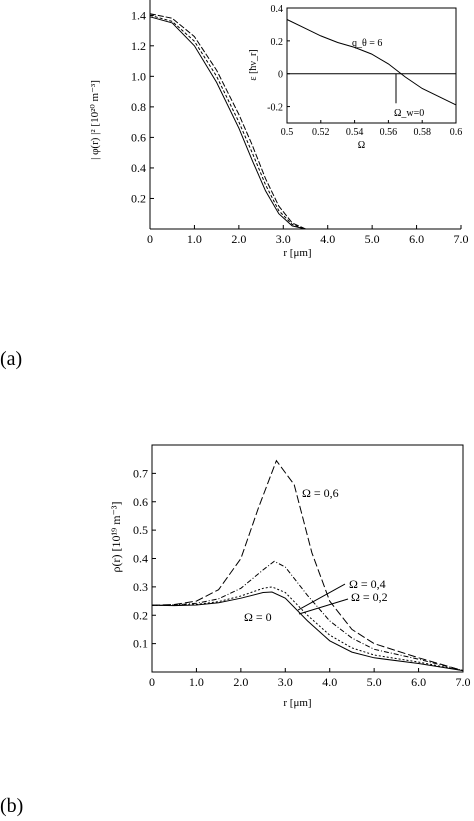 The height and width of the screenshot is (821, 474). What do you see at coordinates (140, 644) in the screenshot?
I see `chart-b-ytick-label: 0.1` at bounding box center [140, 644].